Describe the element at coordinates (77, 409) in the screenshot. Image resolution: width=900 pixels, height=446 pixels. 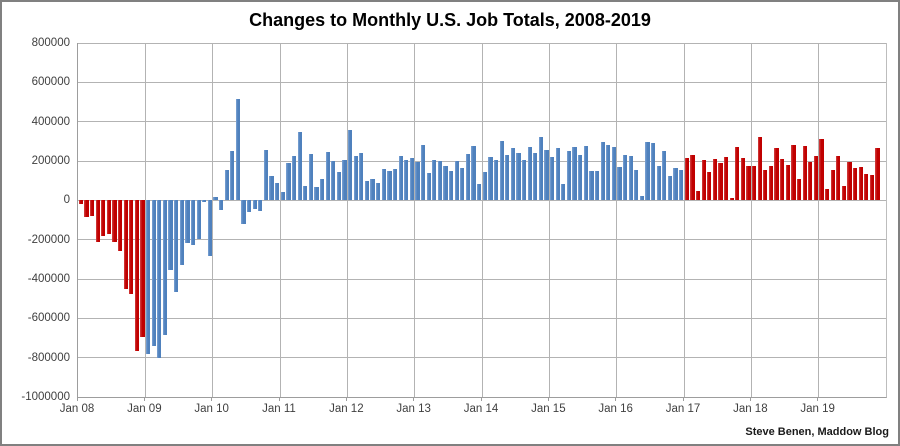
I see `x-axis-tick-label-jan-08: Jan 08` at that location.